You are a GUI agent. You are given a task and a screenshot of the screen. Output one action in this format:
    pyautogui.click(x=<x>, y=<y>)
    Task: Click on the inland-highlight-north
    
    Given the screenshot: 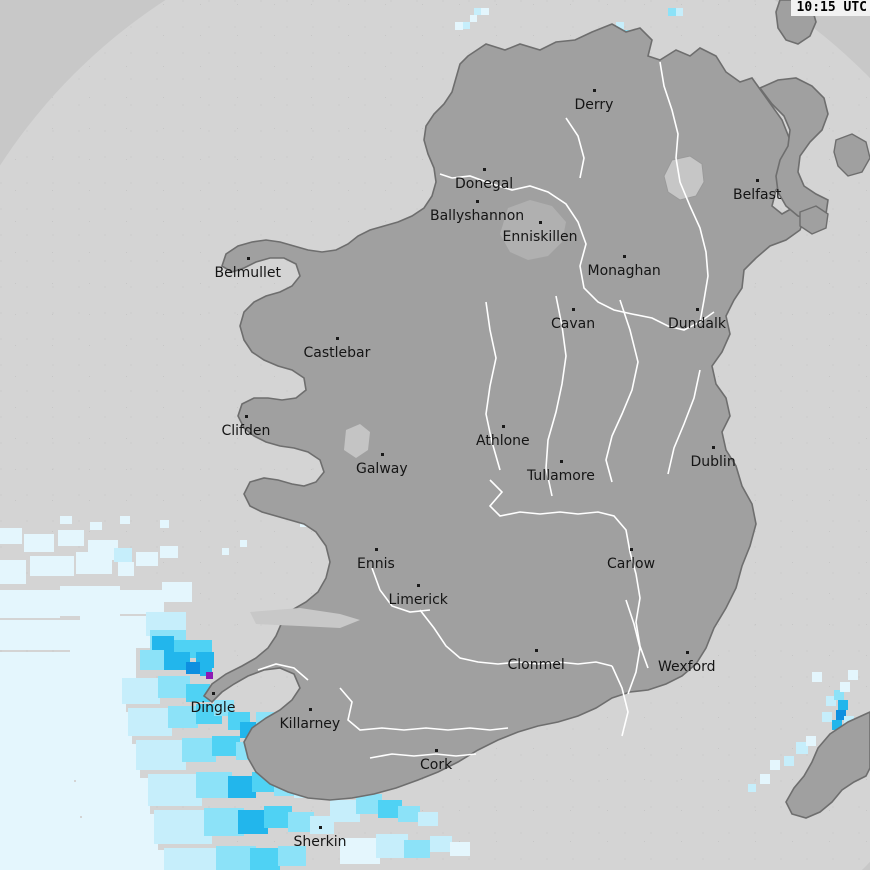 What is the action you would take?
    pyautogui.click(x=533, y=230)
    